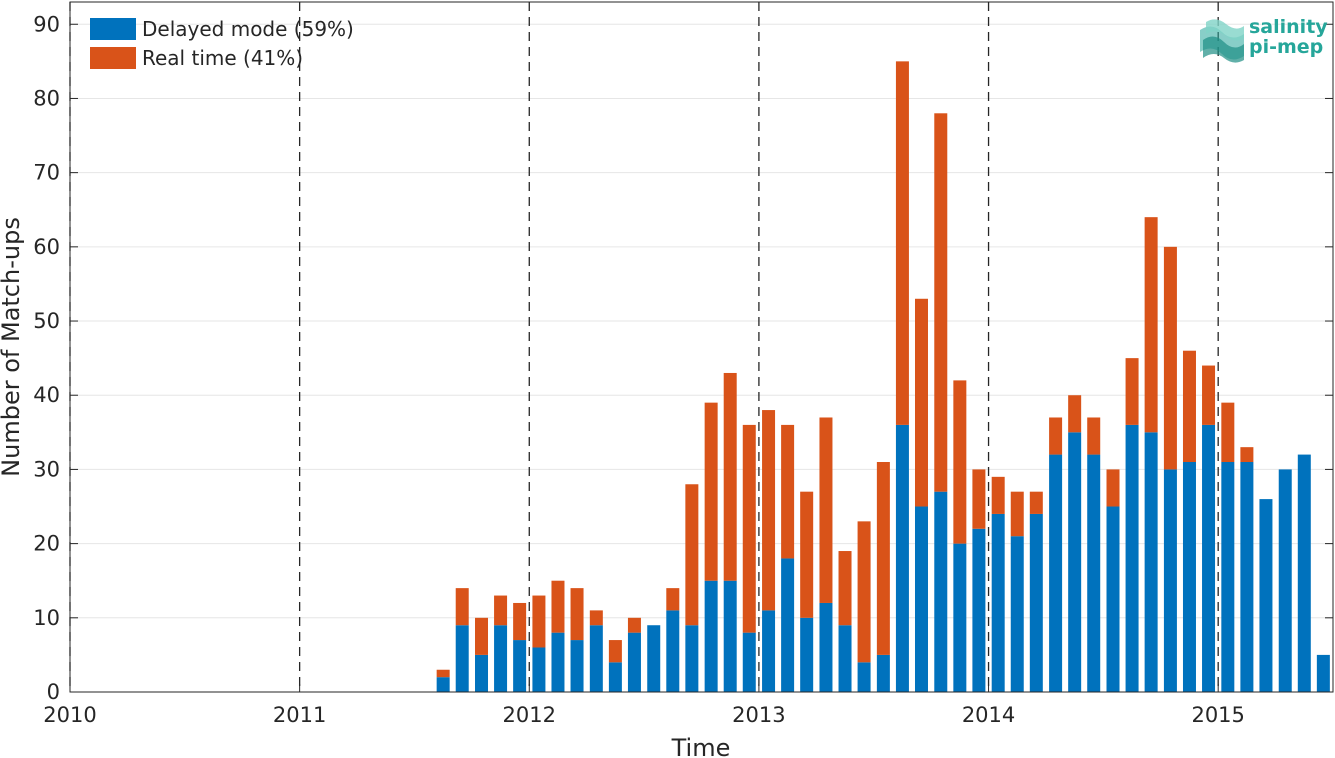 Image resolution: width=1335 pixels, height=758 pixels. What do you see at coordinates (1286, 47) in the screenshot?
I see `logo-text-line2: pi-mep` at bounding box center [1286, 47].